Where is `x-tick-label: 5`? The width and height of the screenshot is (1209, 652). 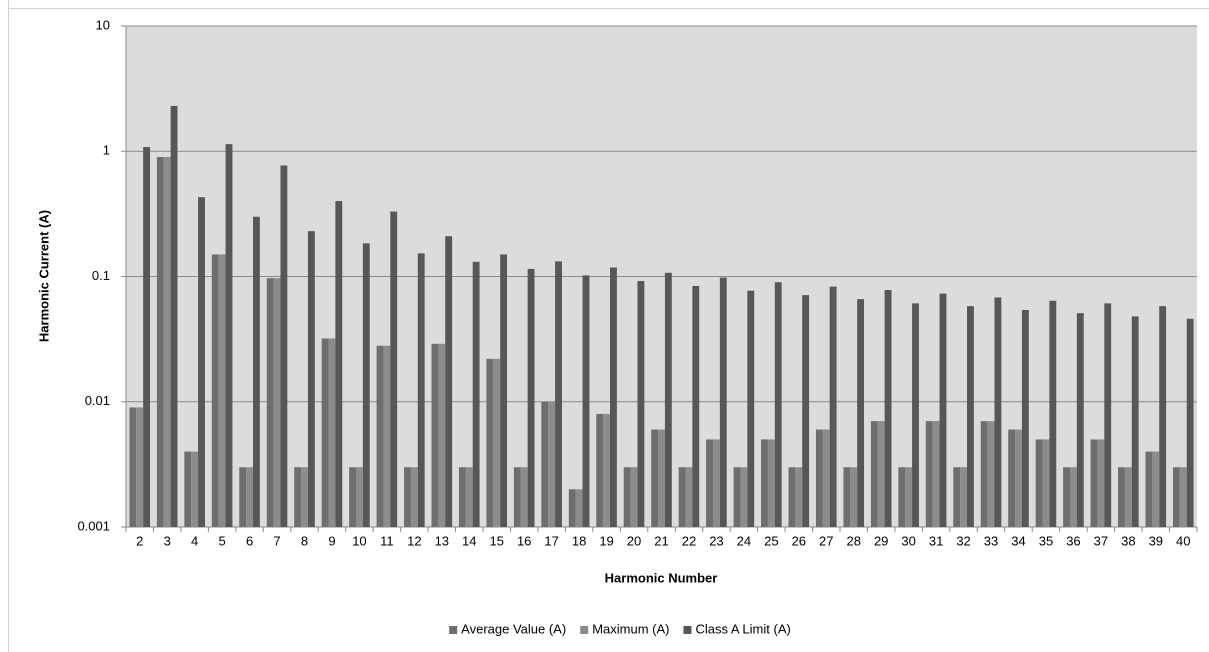
x-tick-label: 5 is located at coordinates (221, 540).